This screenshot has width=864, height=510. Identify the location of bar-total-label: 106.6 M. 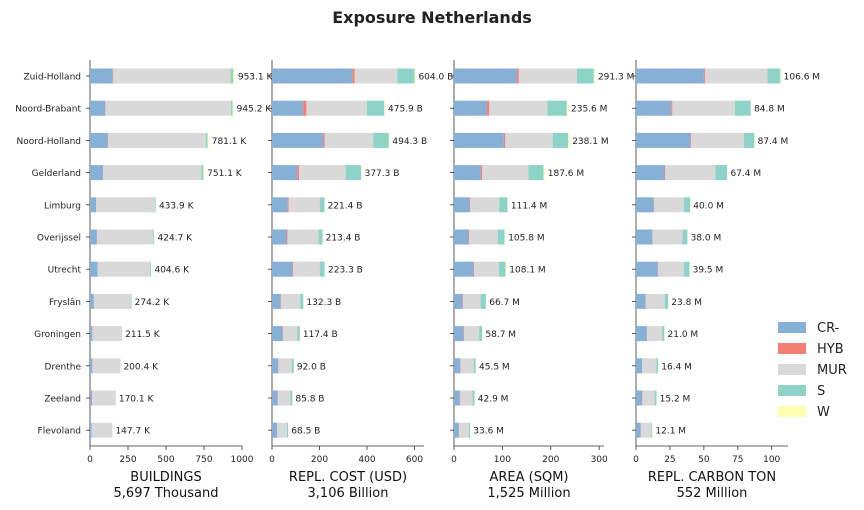
(802, 78).